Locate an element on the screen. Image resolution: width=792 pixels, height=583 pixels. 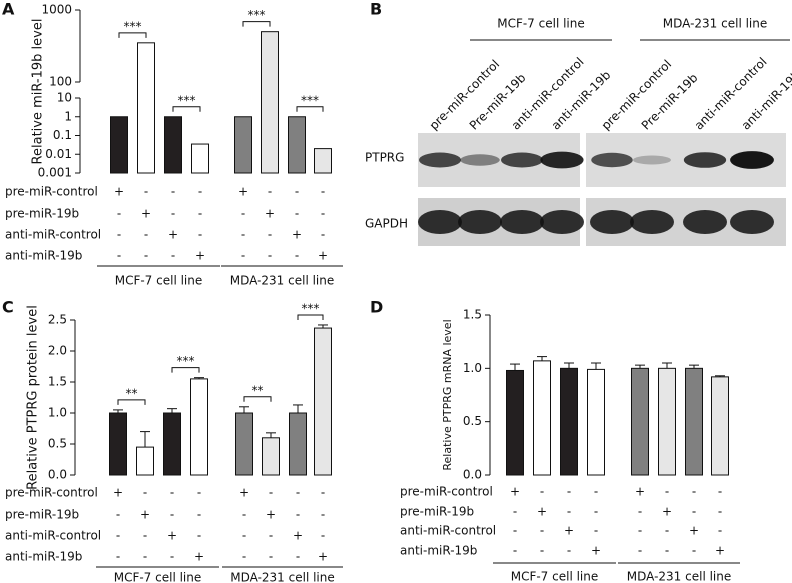
lane-label: pre-miR-control is located at coordinates (637, 95).